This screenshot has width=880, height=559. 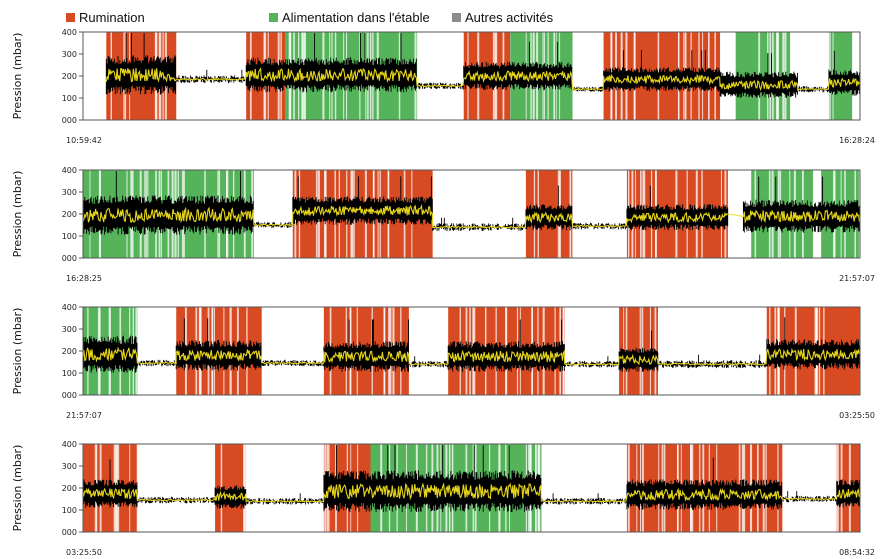 What do you see at coordinates (273, 17) in the screenshot?
I see `legend-swatch-feeding` at bounding box center [273, 17].